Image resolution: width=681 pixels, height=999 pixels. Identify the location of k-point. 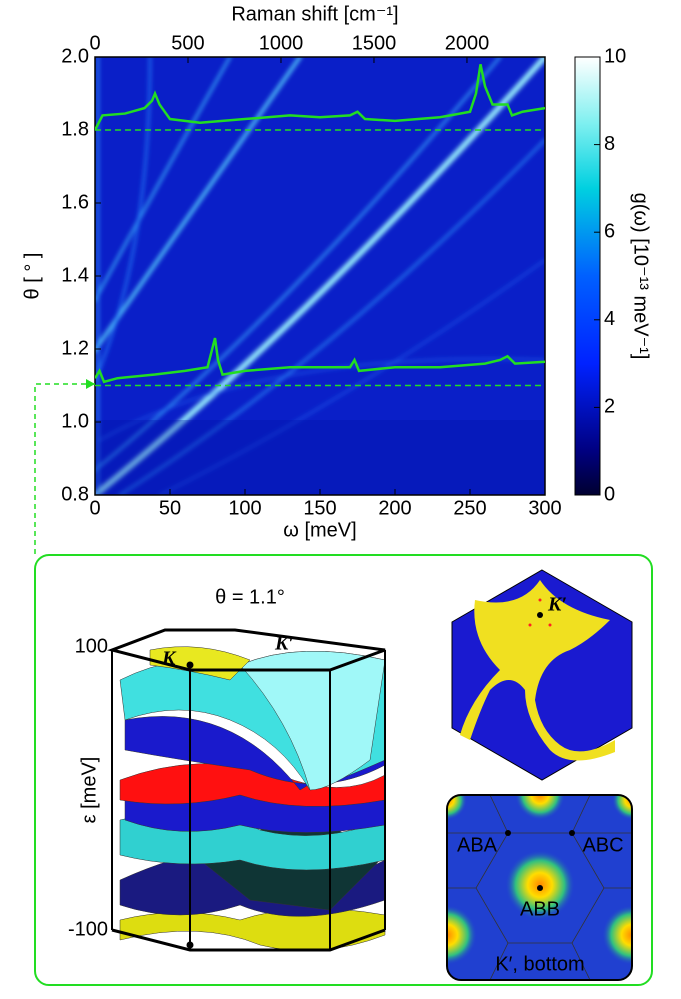
(190, 665).